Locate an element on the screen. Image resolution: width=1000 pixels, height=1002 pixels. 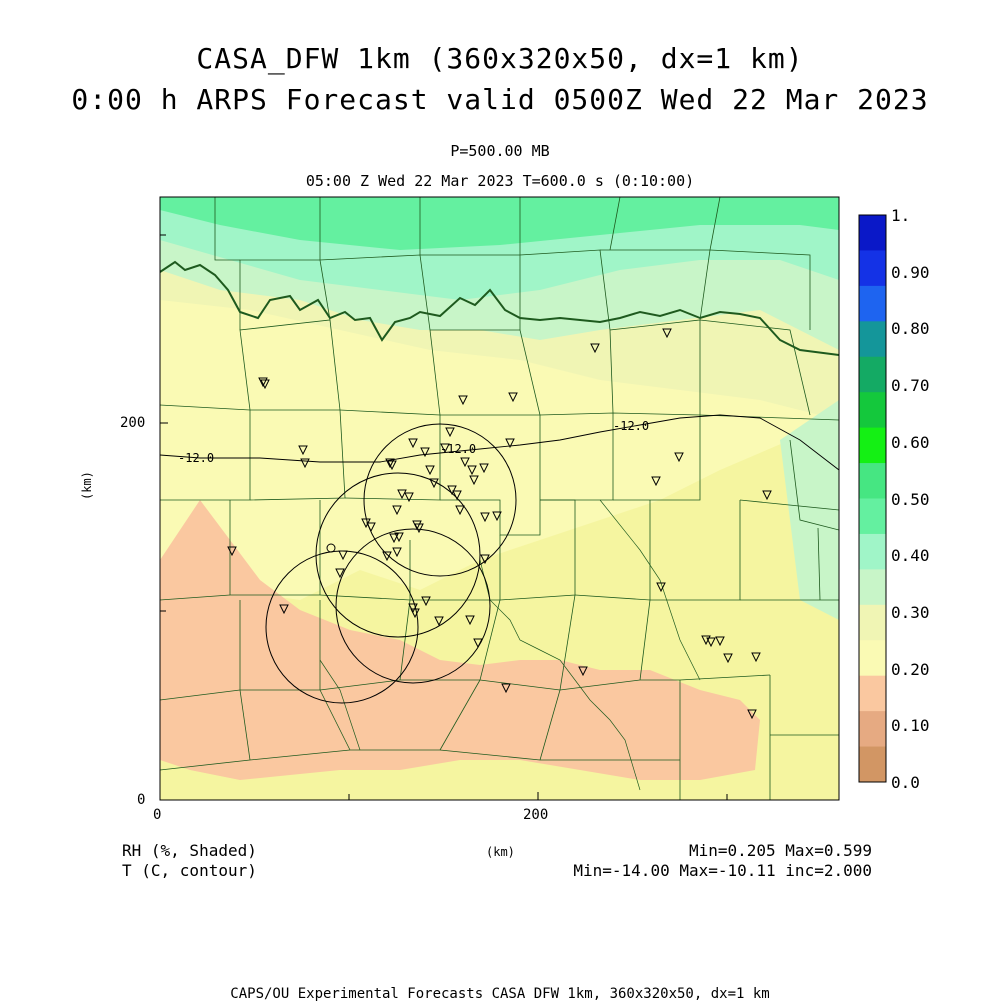
colorbar-label: 0.20 is located at coordinates (910, 669).